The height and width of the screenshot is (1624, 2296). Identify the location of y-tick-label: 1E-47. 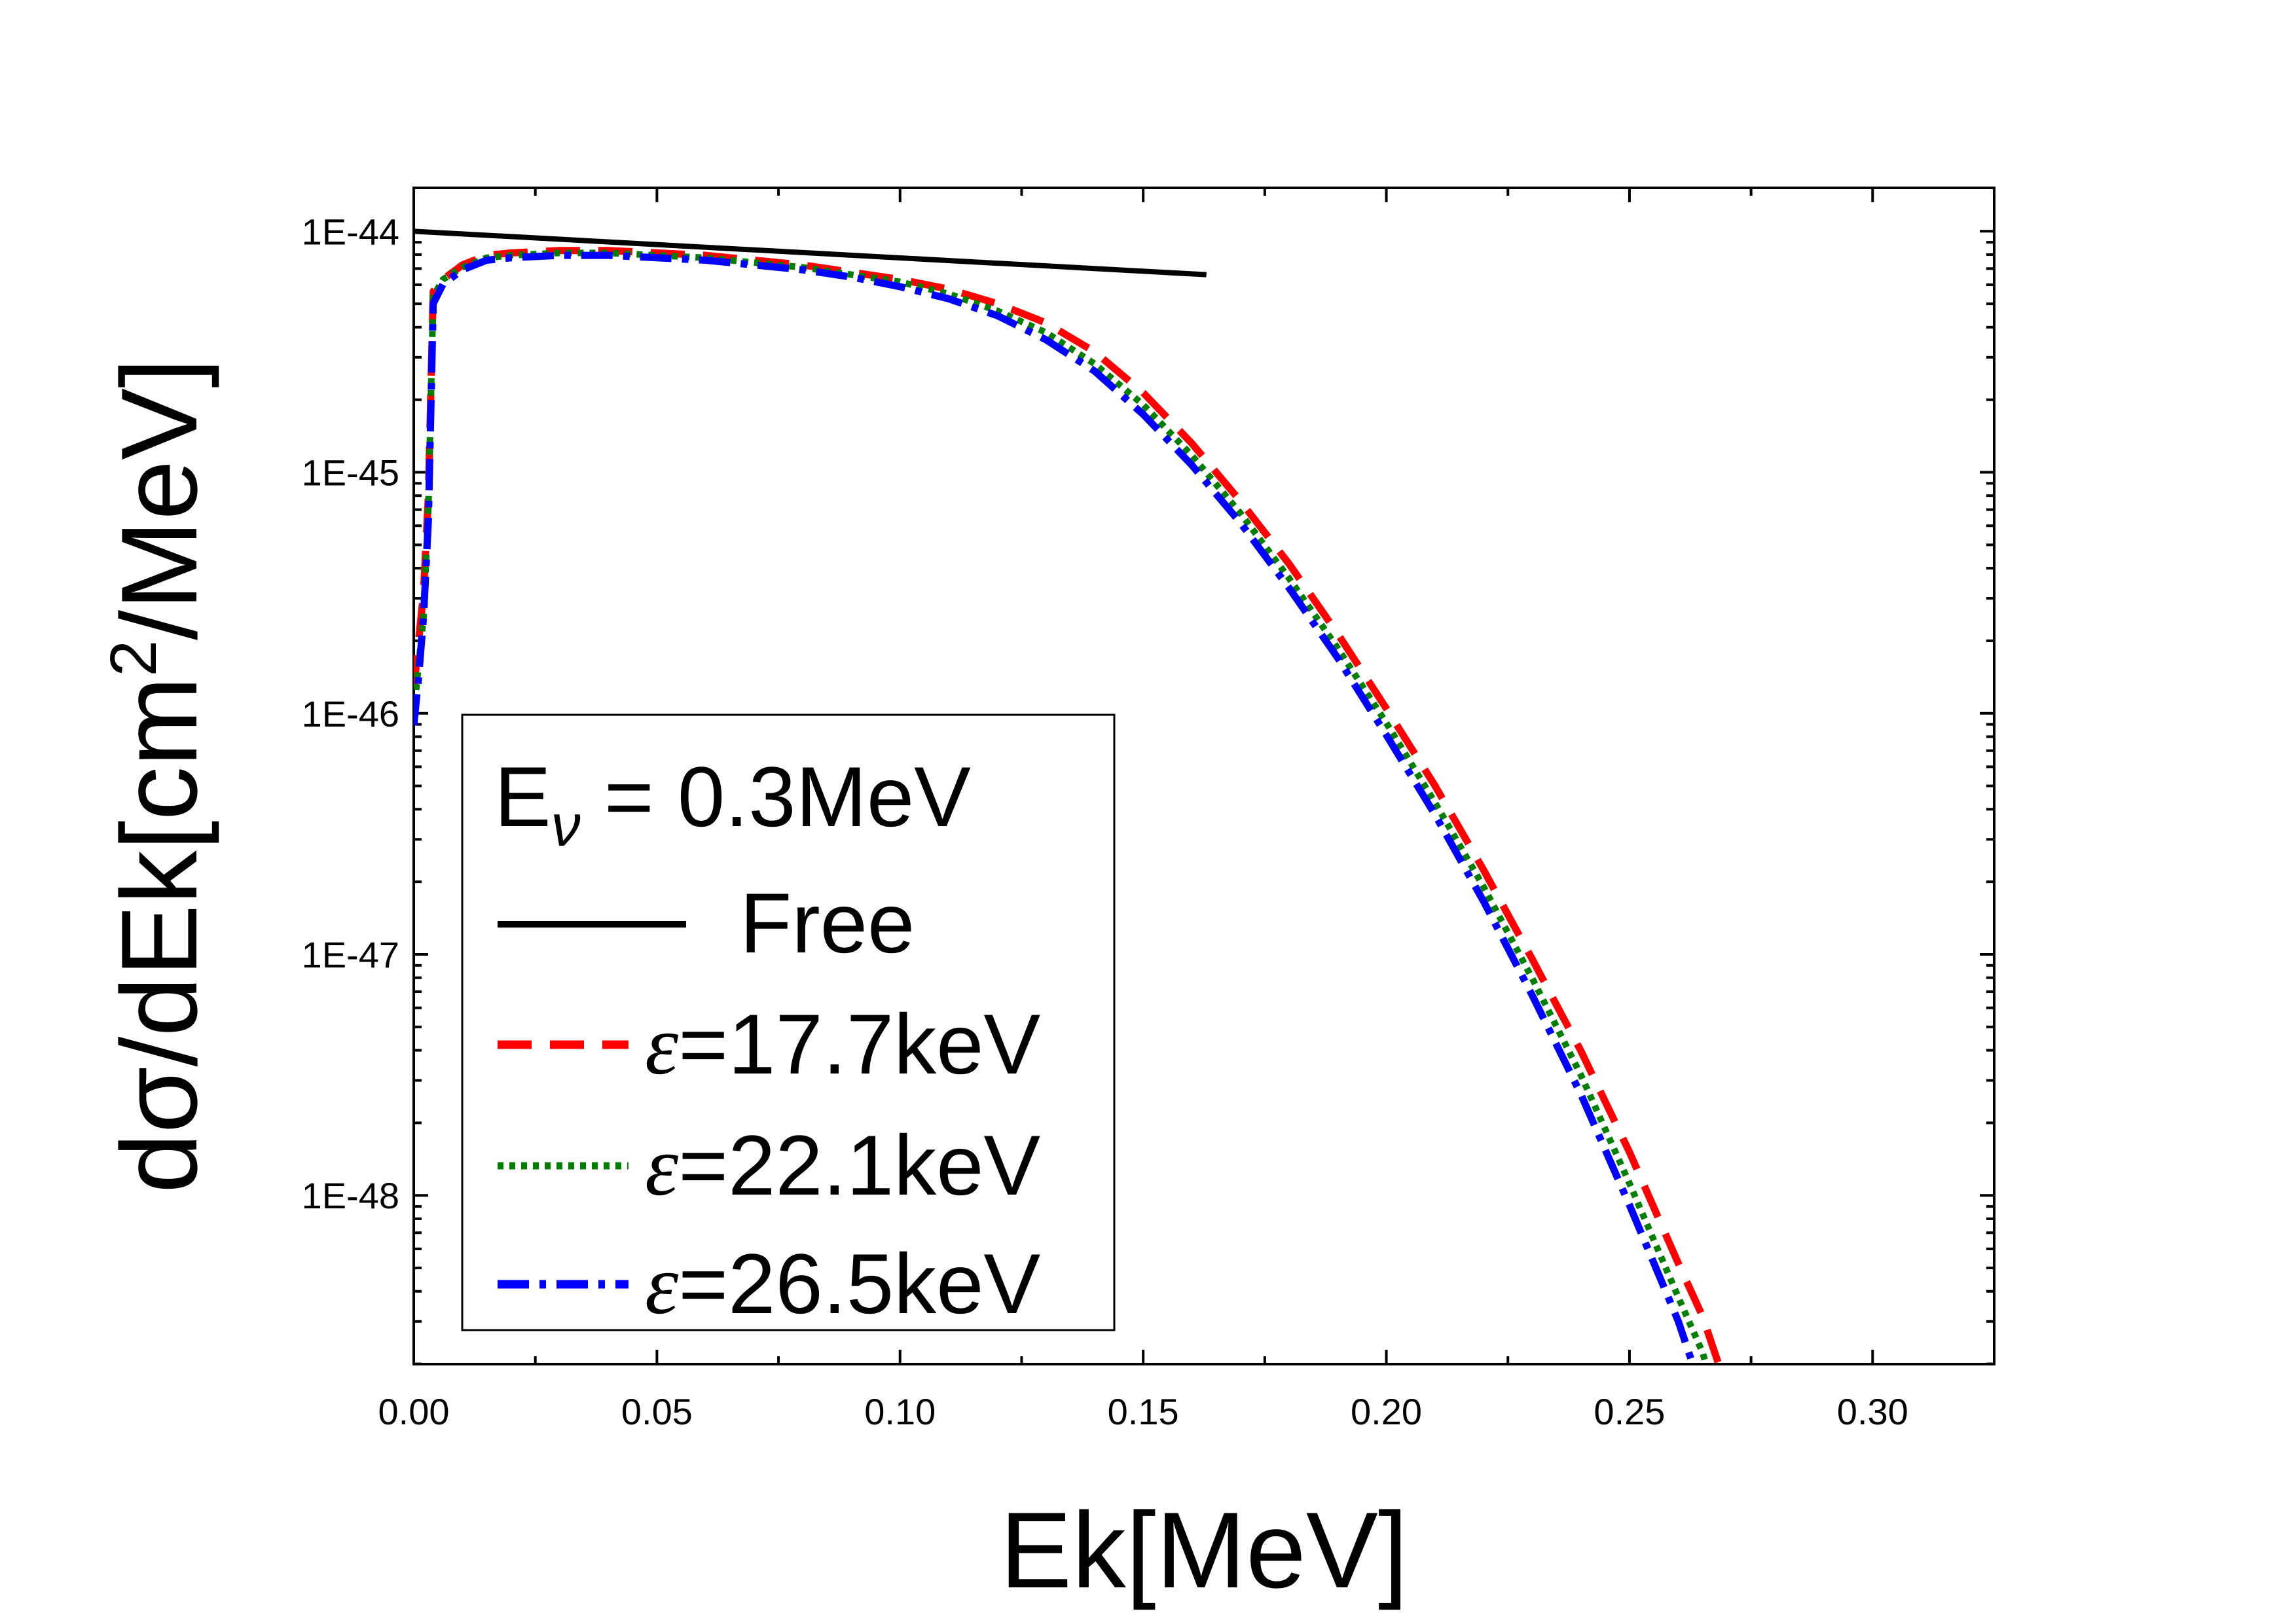
(350, 955).